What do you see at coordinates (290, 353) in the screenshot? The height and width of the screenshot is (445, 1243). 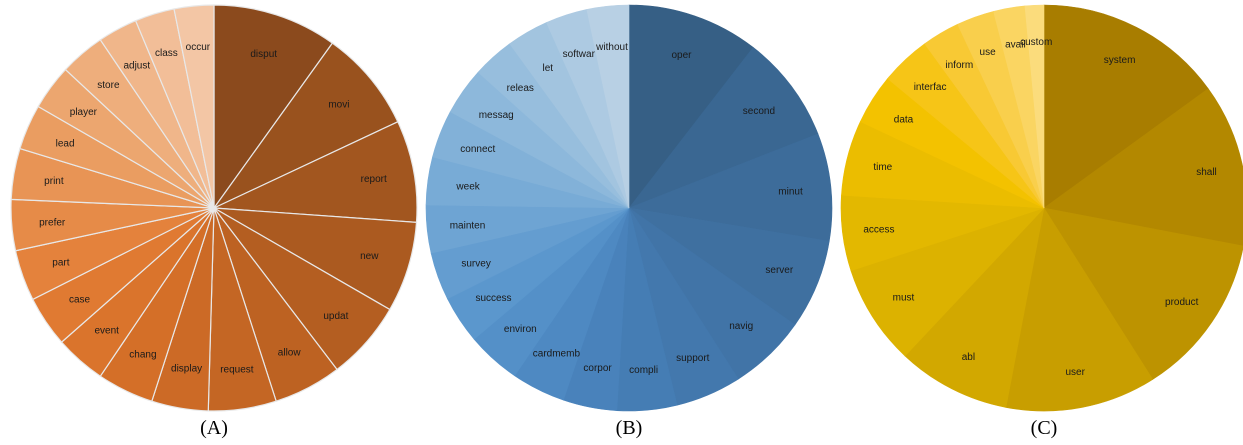 I see `pie-a-label-allow: allow` at bounding box center [290, 353].